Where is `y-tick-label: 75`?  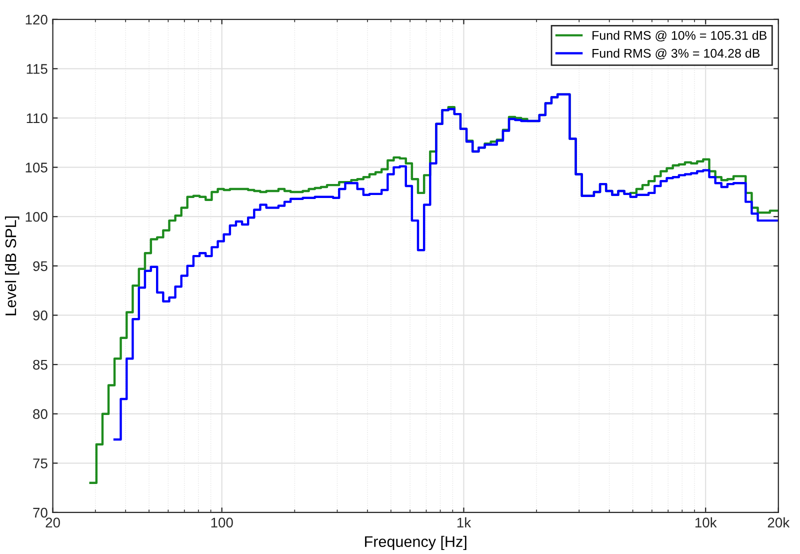 y-tick-label: 75 is located at coordinates (40, 463).